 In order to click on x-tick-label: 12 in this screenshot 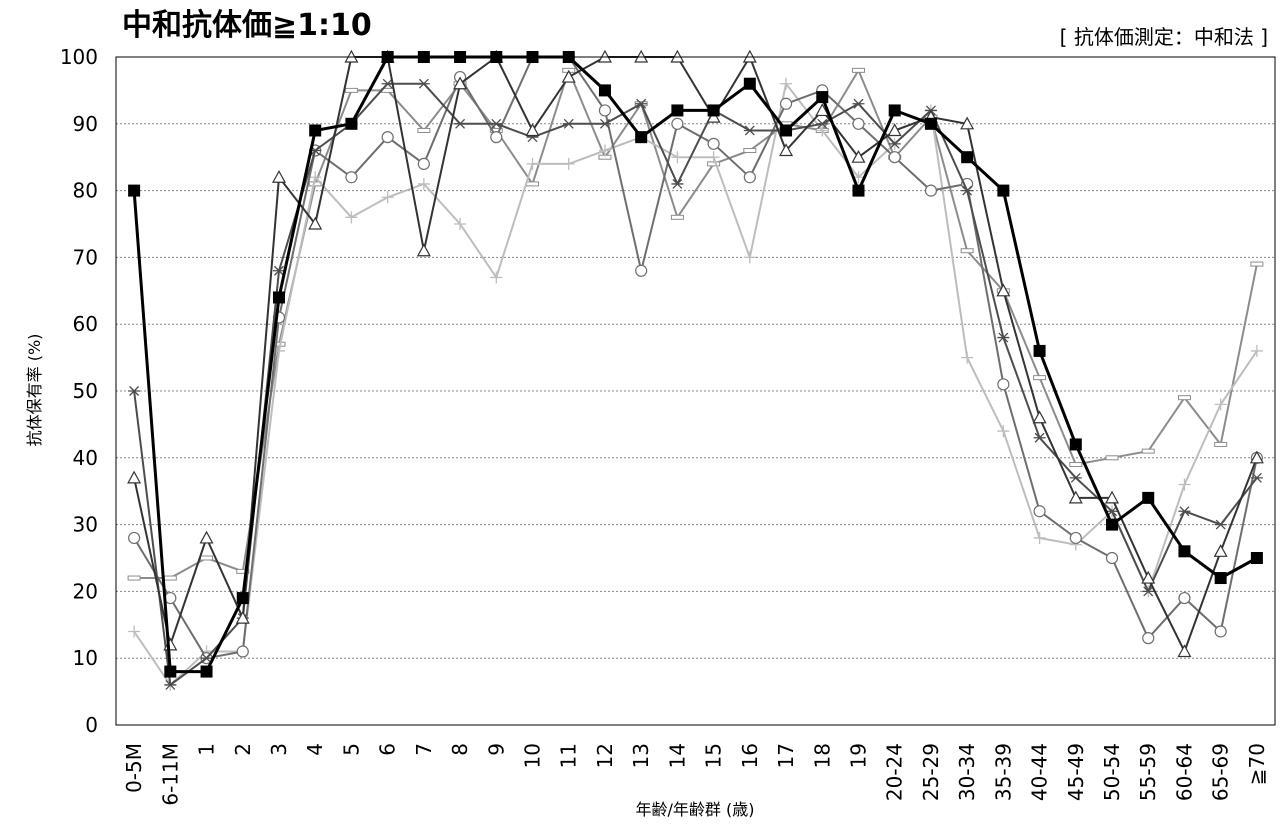, I will do `click(605, 755)`.